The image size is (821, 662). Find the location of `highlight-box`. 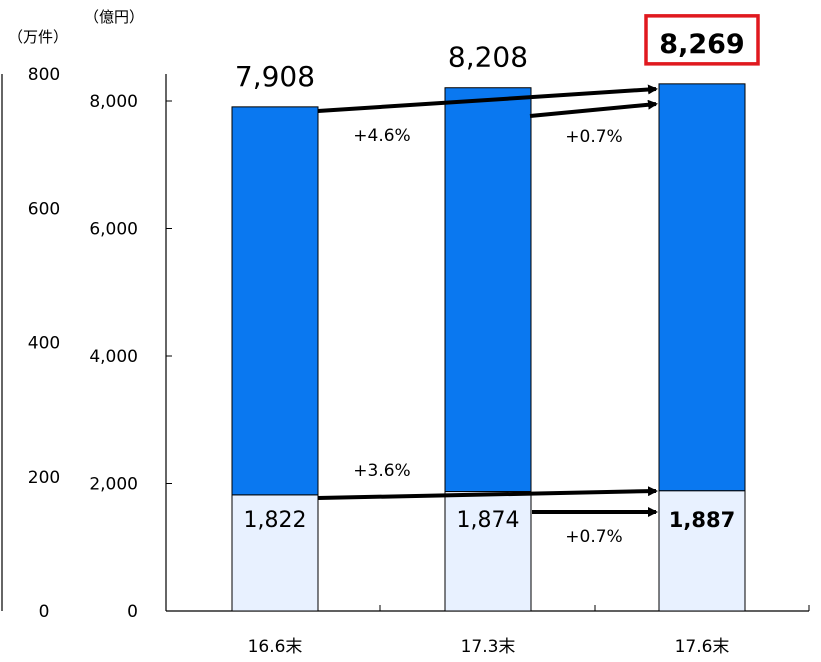

highlight-box is located at coordinates (702, 40).